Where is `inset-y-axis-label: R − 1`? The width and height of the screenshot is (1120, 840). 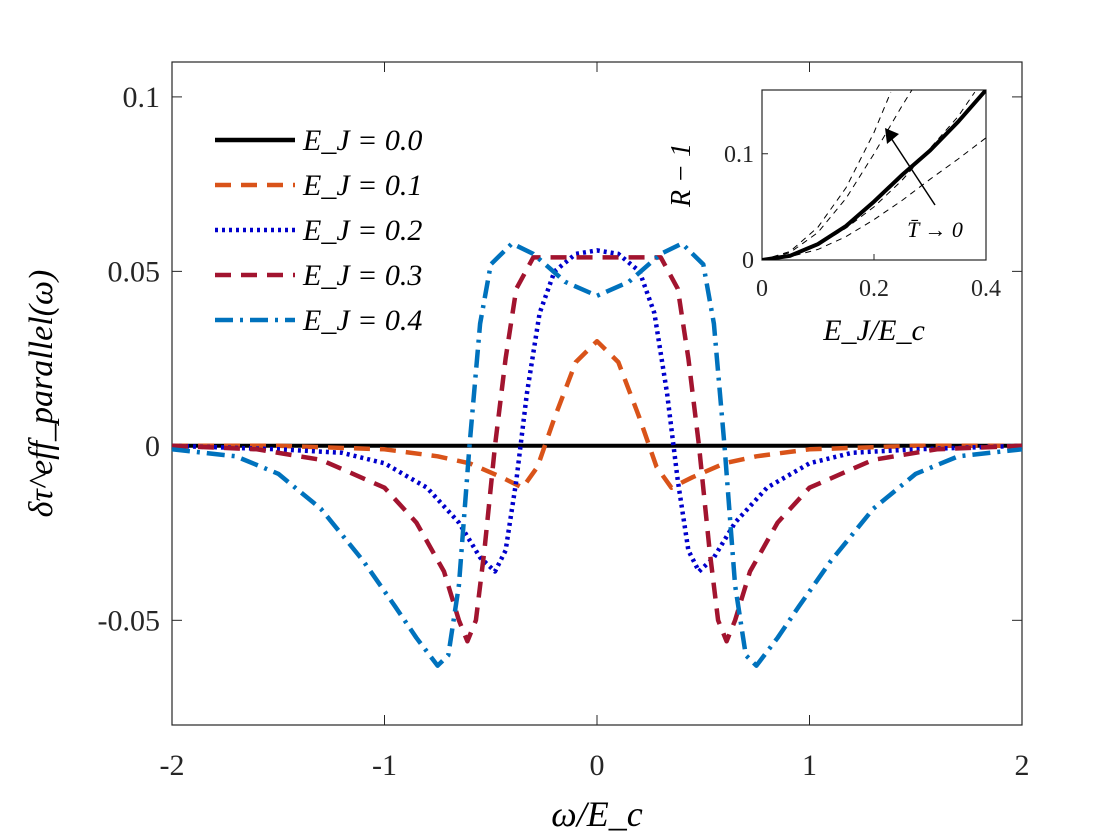
inset-y-axis-label: R − 1 is located at coordinates (681, 175).